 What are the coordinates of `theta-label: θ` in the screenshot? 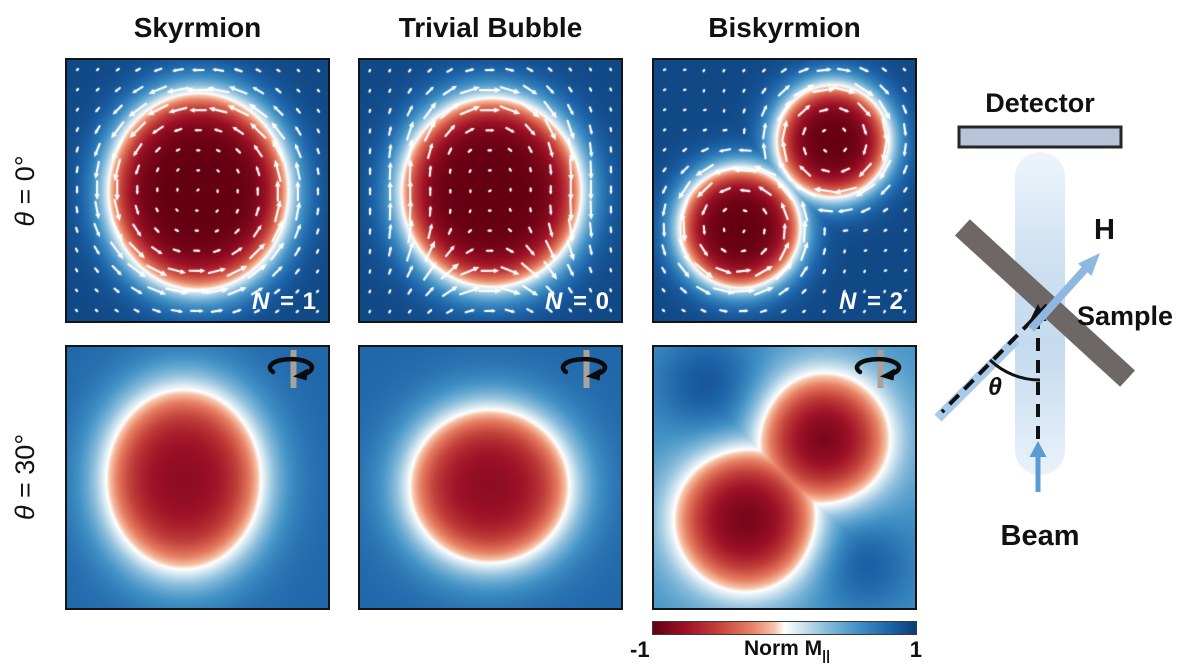 It's located at (995, 387).